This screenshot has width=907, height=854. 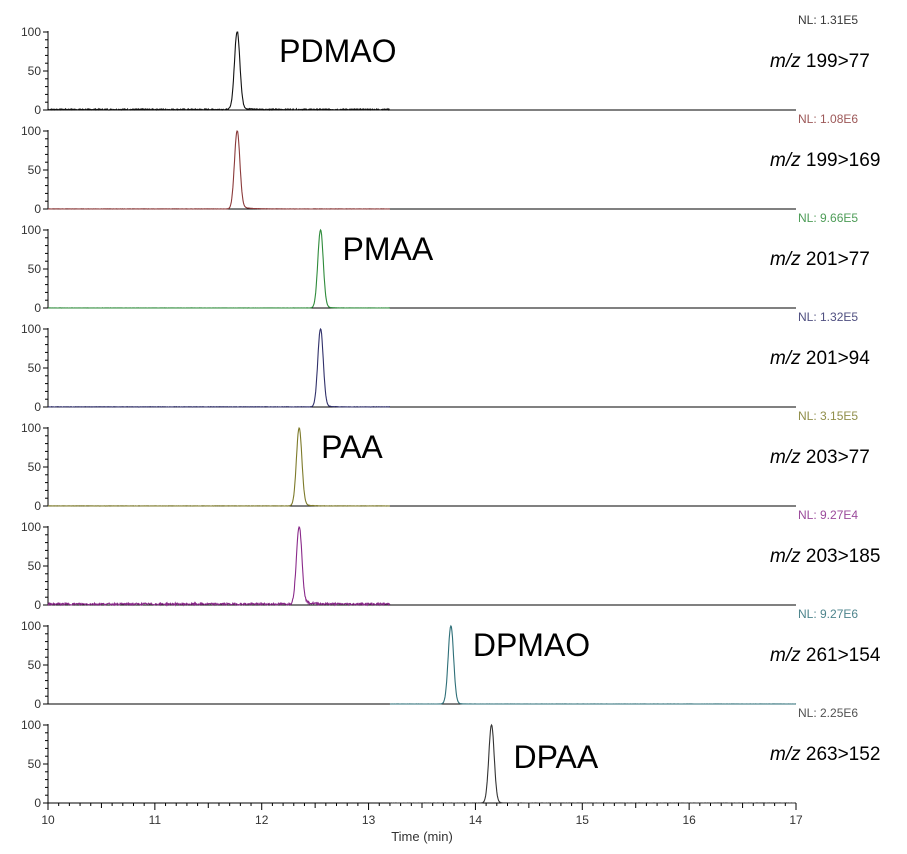 I want to click on panel: 0 50 100 NL: 9.27E4 m/z 203>185, so click(x=450, y=560).